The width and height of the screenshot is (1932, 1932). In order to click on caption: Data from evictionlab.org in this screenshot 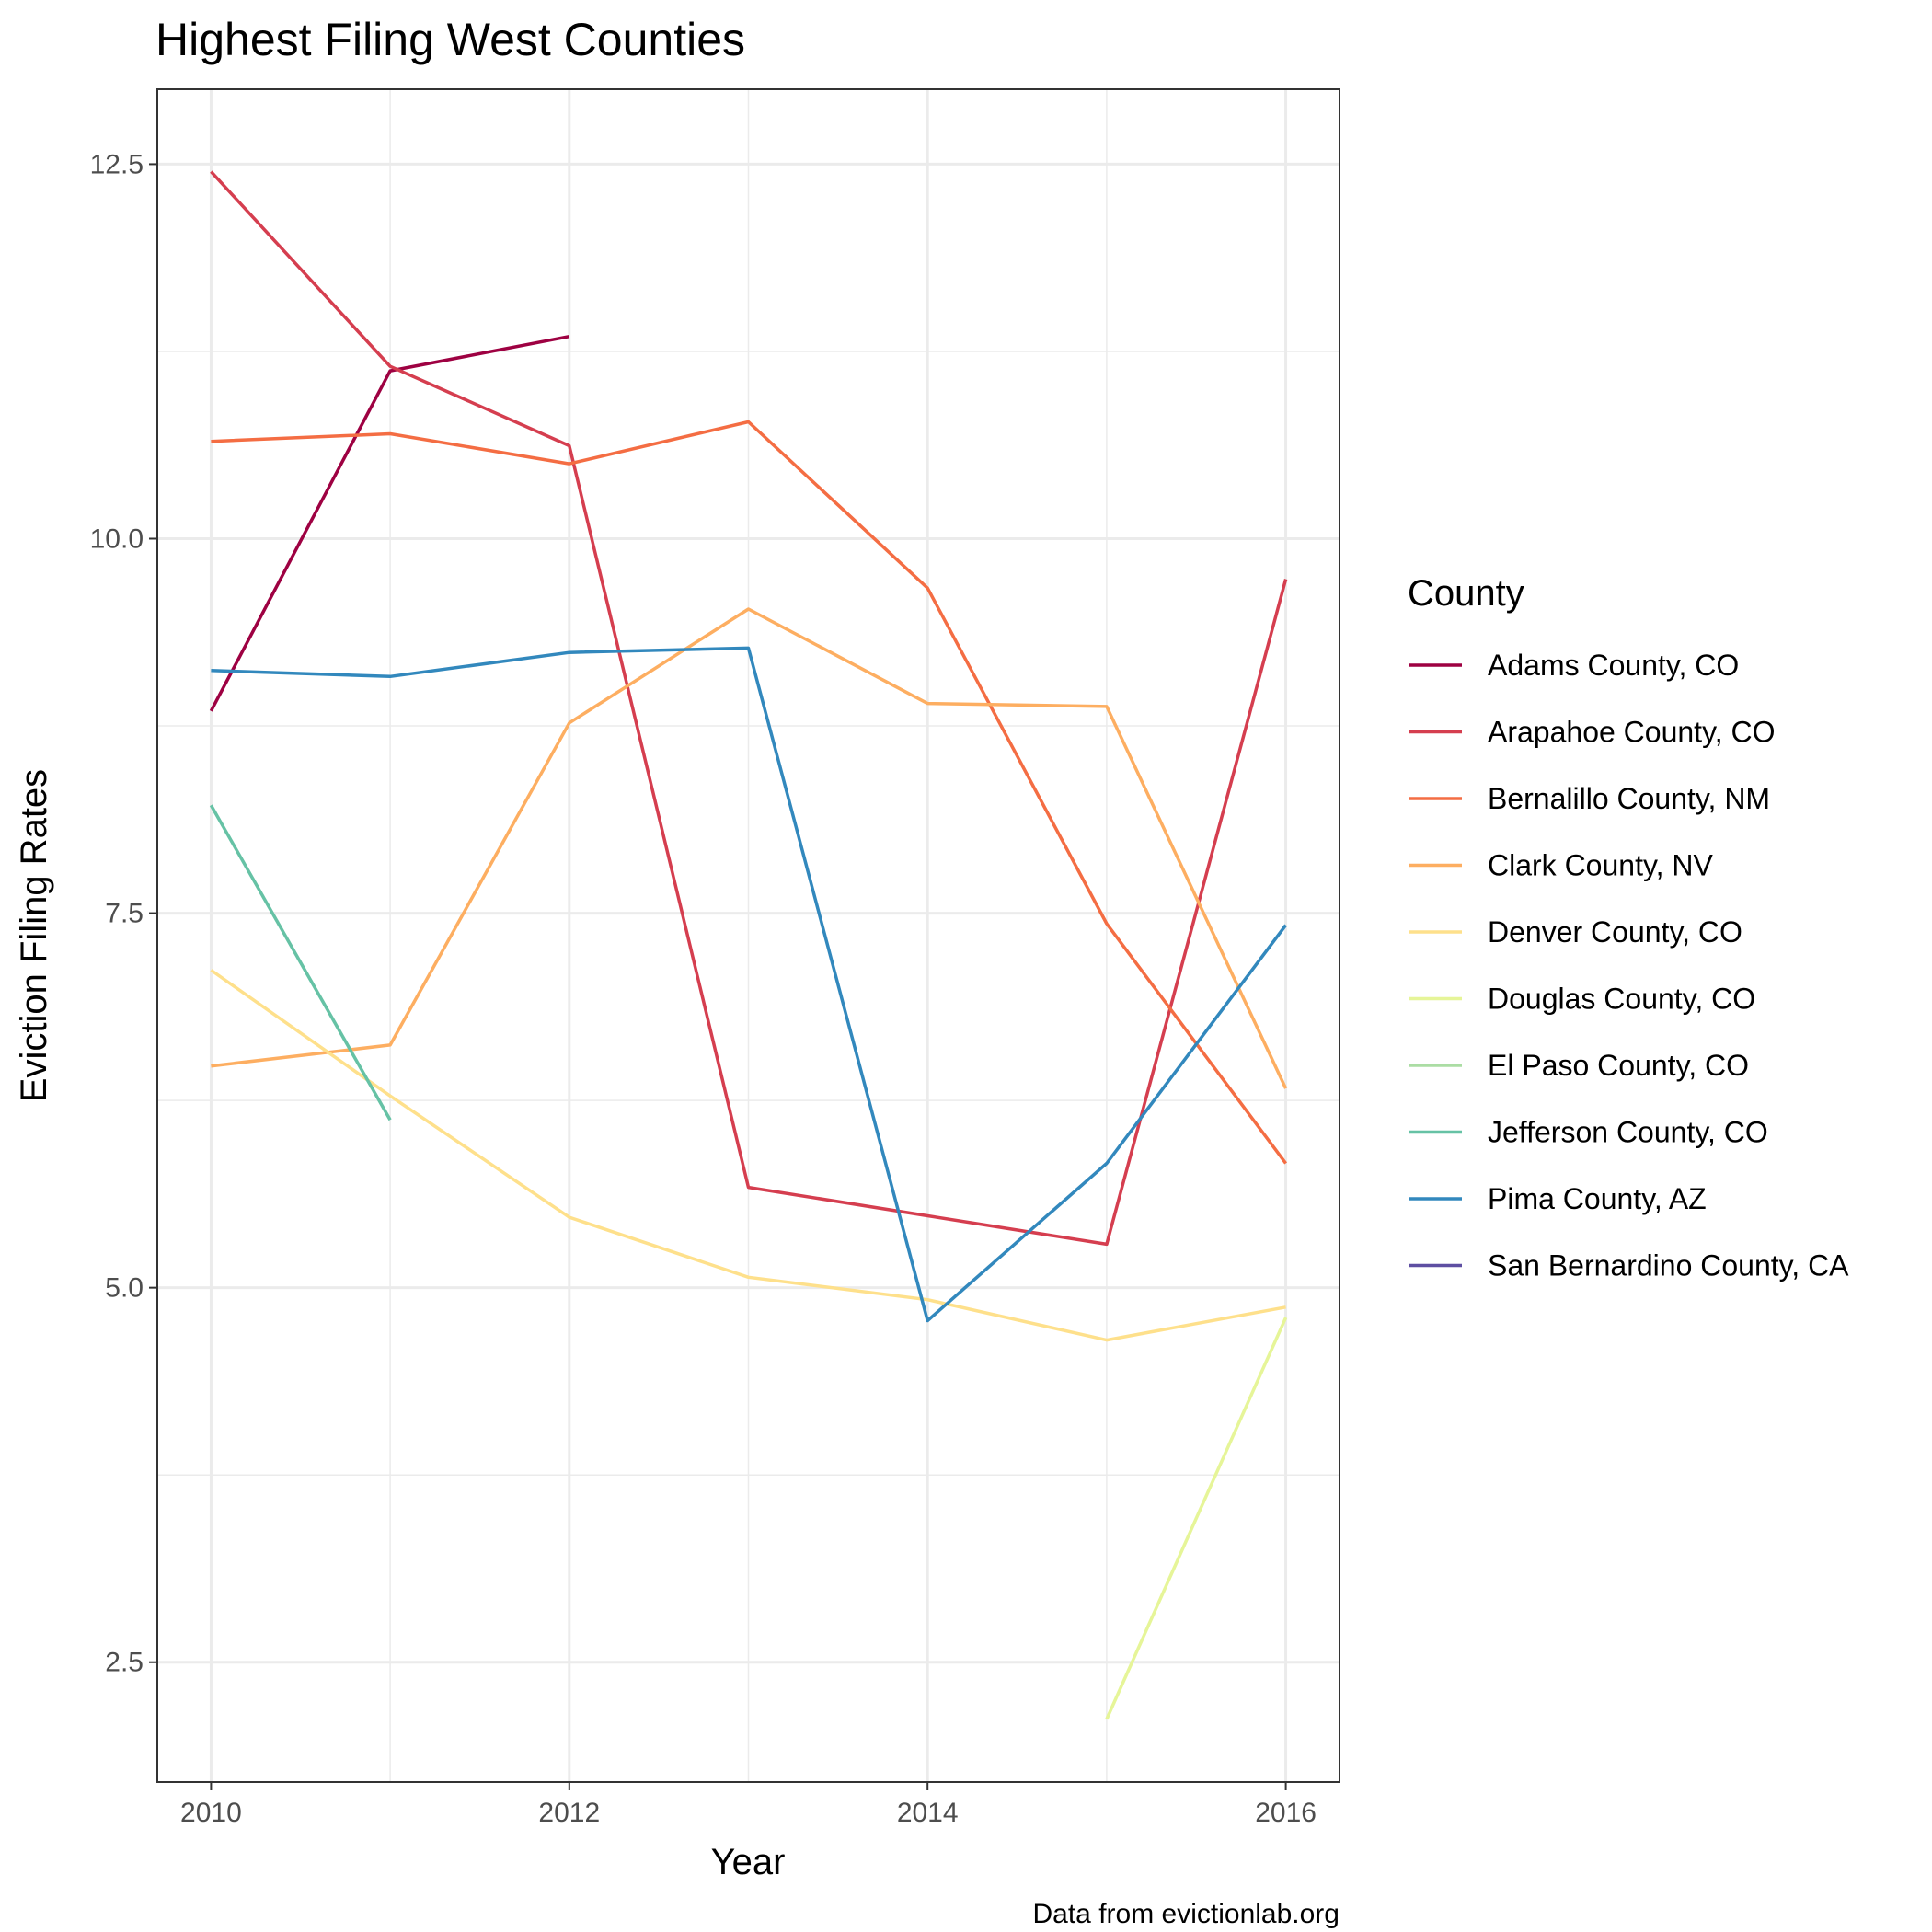, I will do `click(1186, 1914)`.